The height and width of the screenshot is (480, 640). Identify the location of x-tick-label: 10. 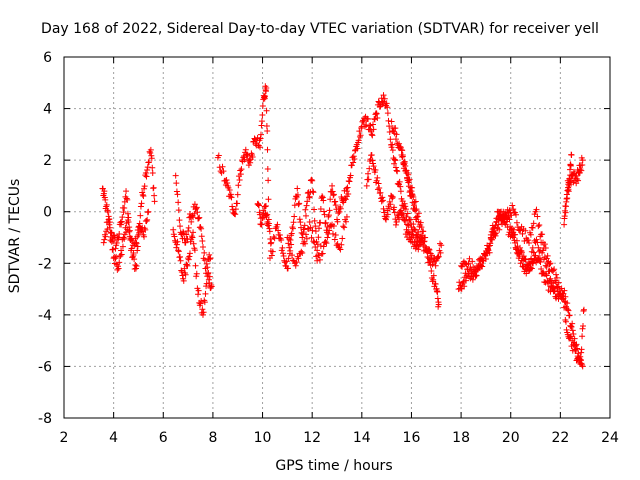
(263, 438).